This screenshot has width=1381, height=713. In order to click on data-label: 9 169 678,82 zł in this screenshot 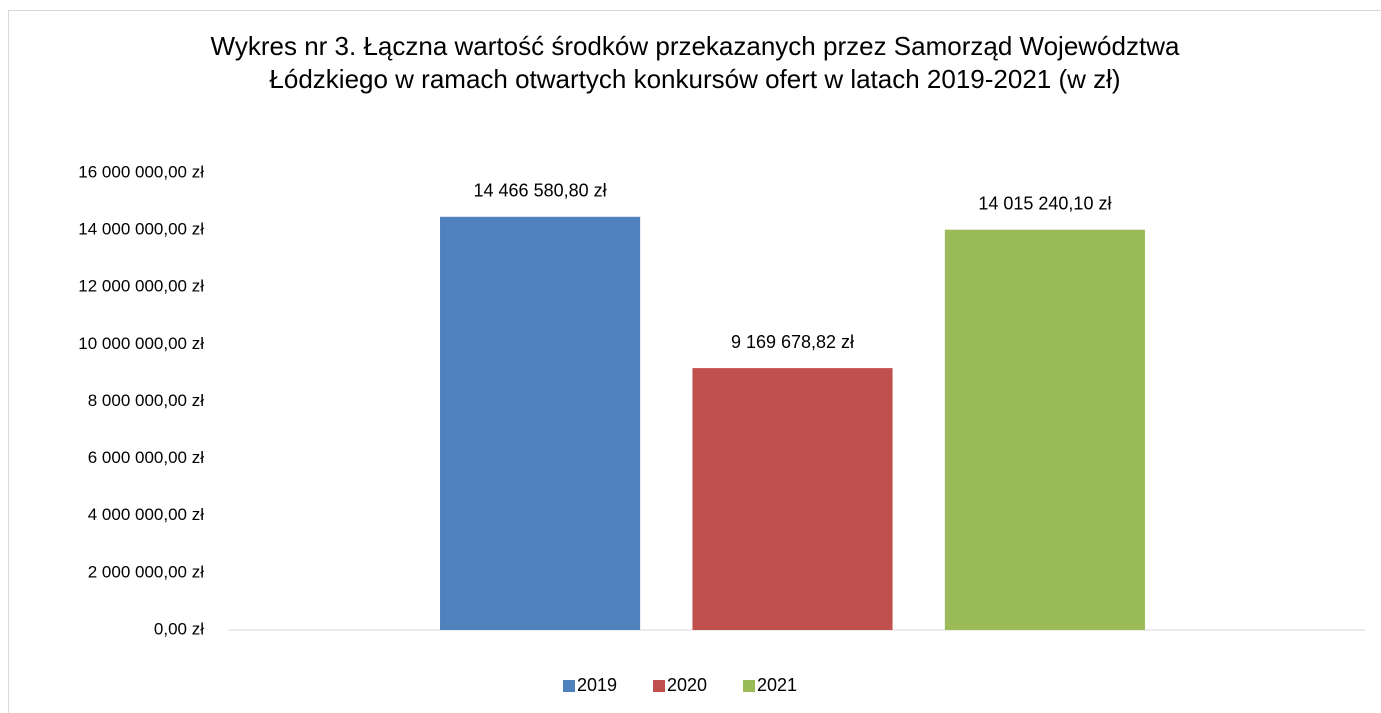, I will do `click(792, 342)`.